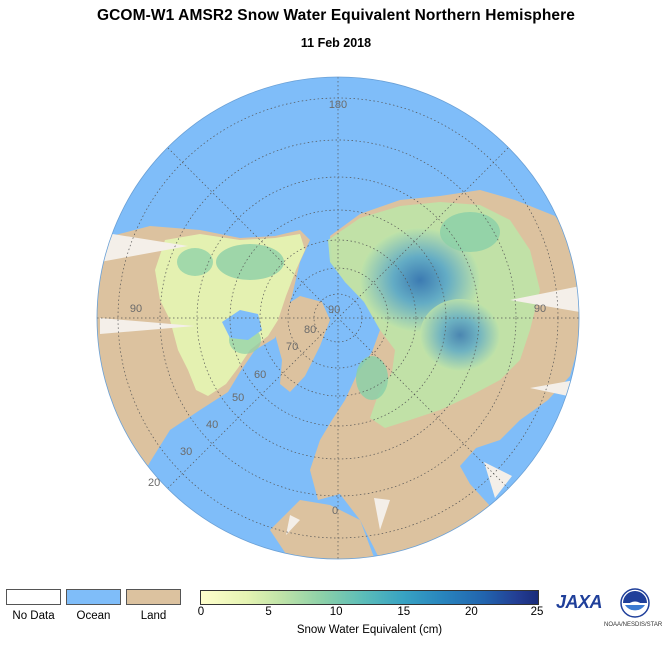 The image size is (672, 672). I want to click on colorbar-tick: 15, so click(404, 612).